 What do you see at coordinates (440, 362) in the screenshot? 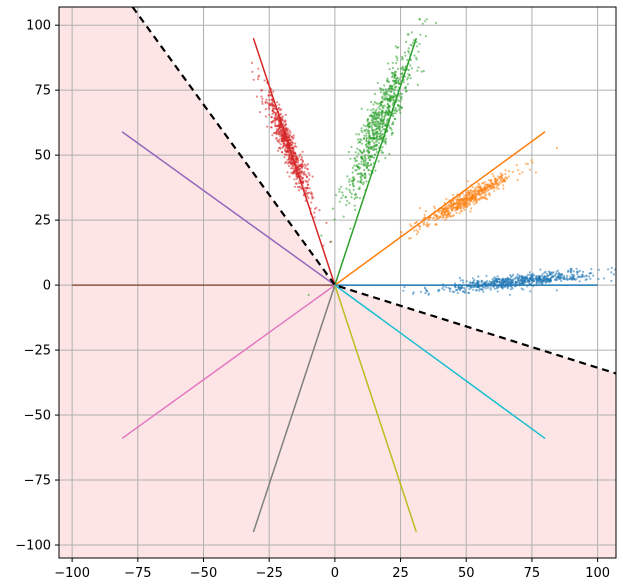
I see `ray-line` at bounding box center [440, 362].